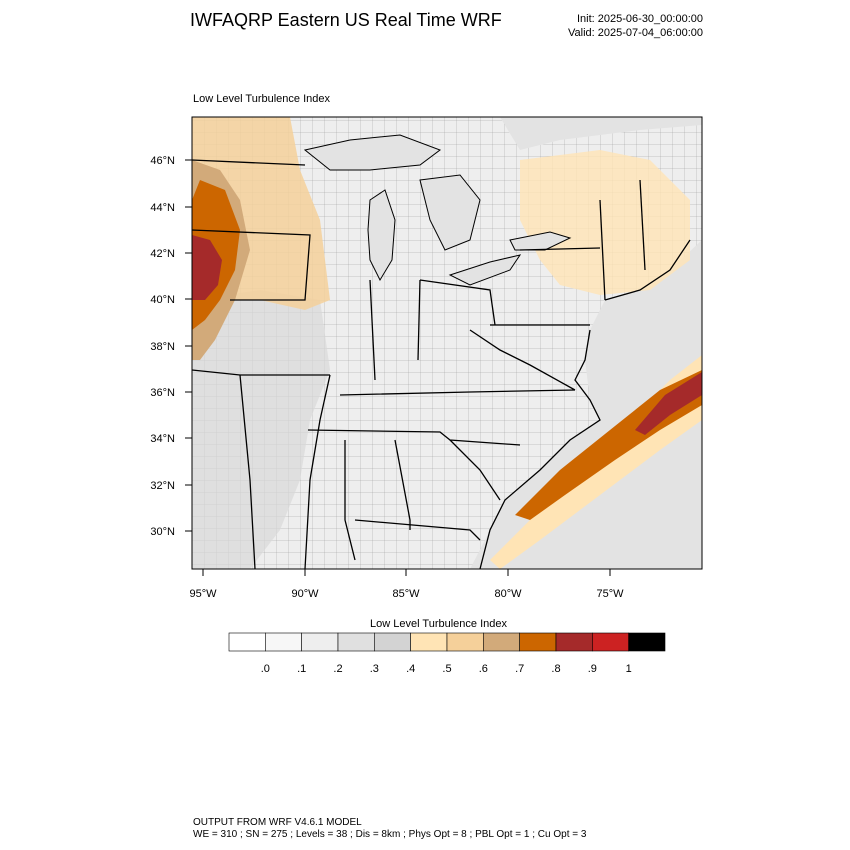 The image size is (850, 850). What do you see at coordinates (635, 33) in the screenshot?
I see `valid-time-label: Valid: 2025-07-04_06:00:00` at bounding box center [635, 33].